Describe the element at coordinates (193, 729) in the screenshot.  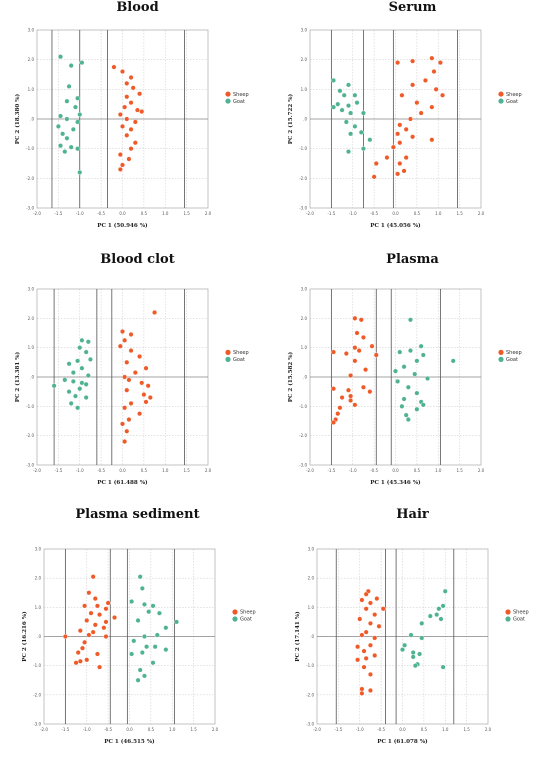
I see `x-tick-label: 1.5` at that location.